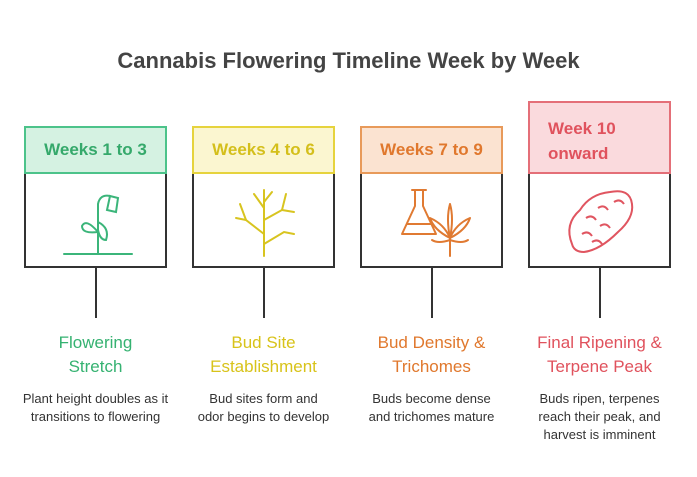 This screenshot has width=697, height=477. I want to click on stage-label-box: Weeks 7 to 9, so click(431, 150).